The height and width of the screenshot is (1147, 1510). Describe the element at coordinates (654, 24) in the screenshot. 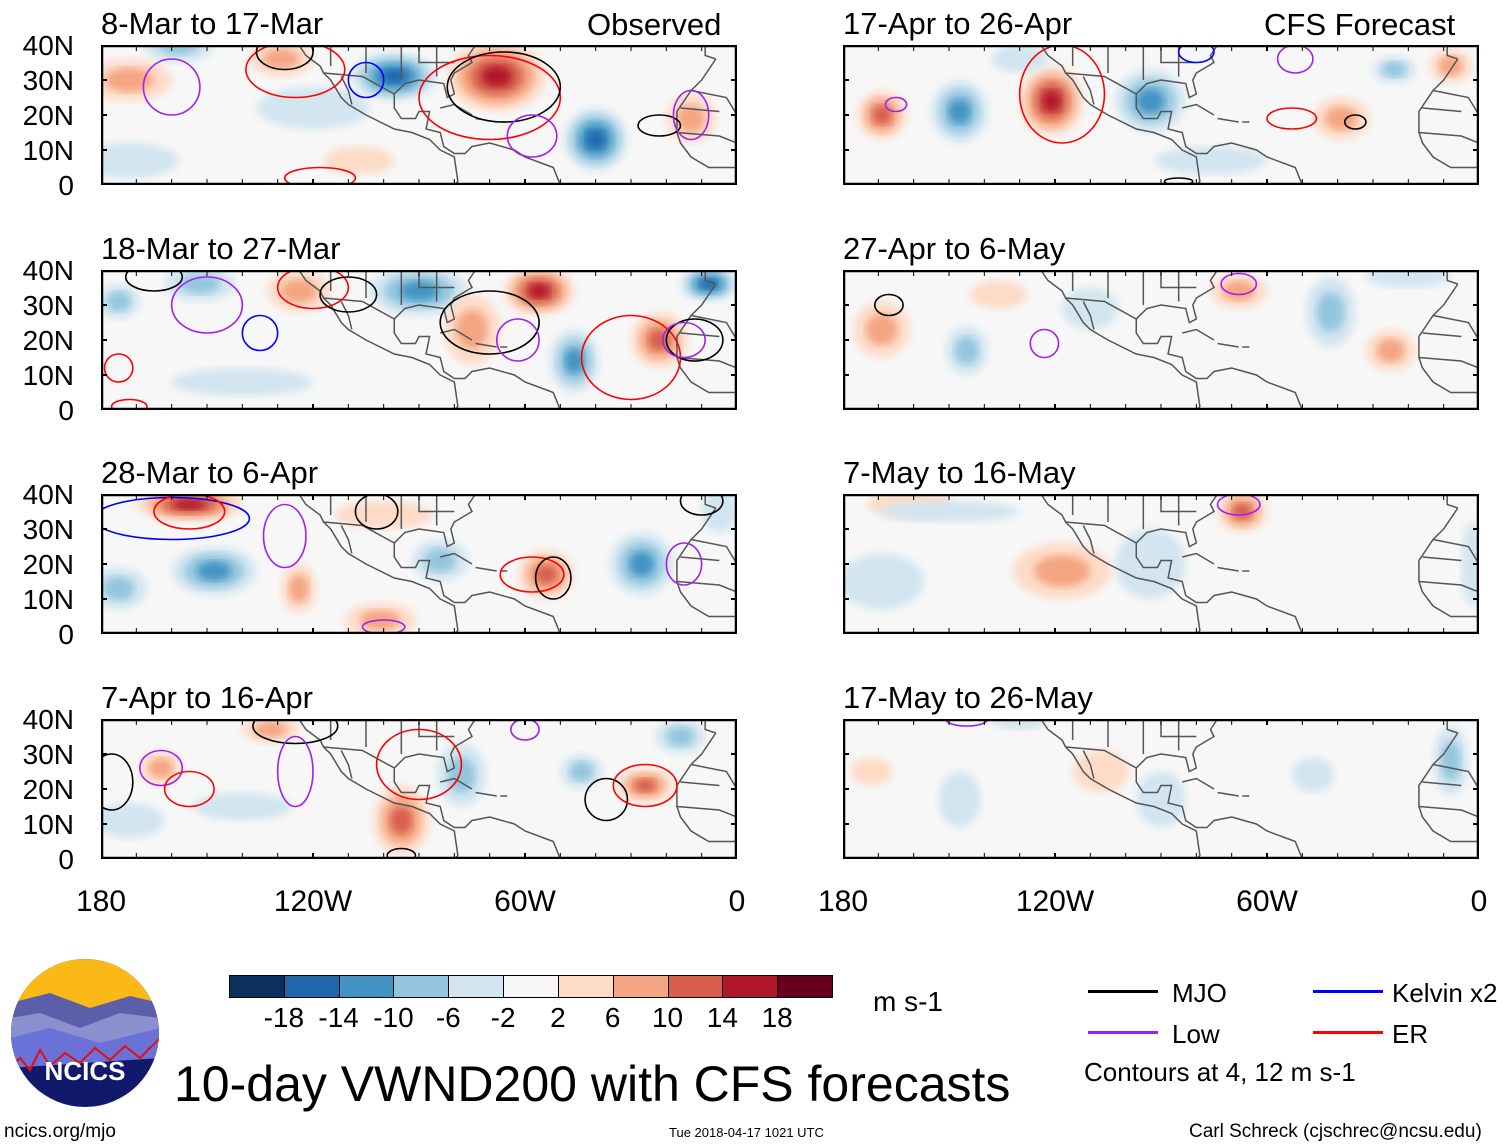

I see `observed-label: Observed` at that location.